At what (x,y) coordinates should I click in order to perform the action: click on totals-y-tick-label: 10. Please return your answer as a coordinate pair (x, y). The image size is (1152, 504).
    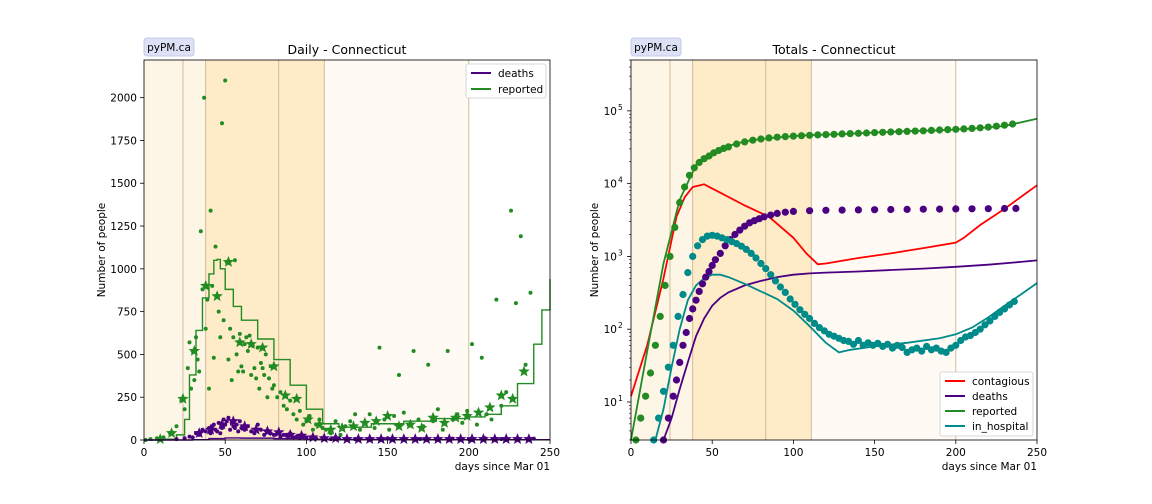
    Looking at the image, I should click on (610, 330).